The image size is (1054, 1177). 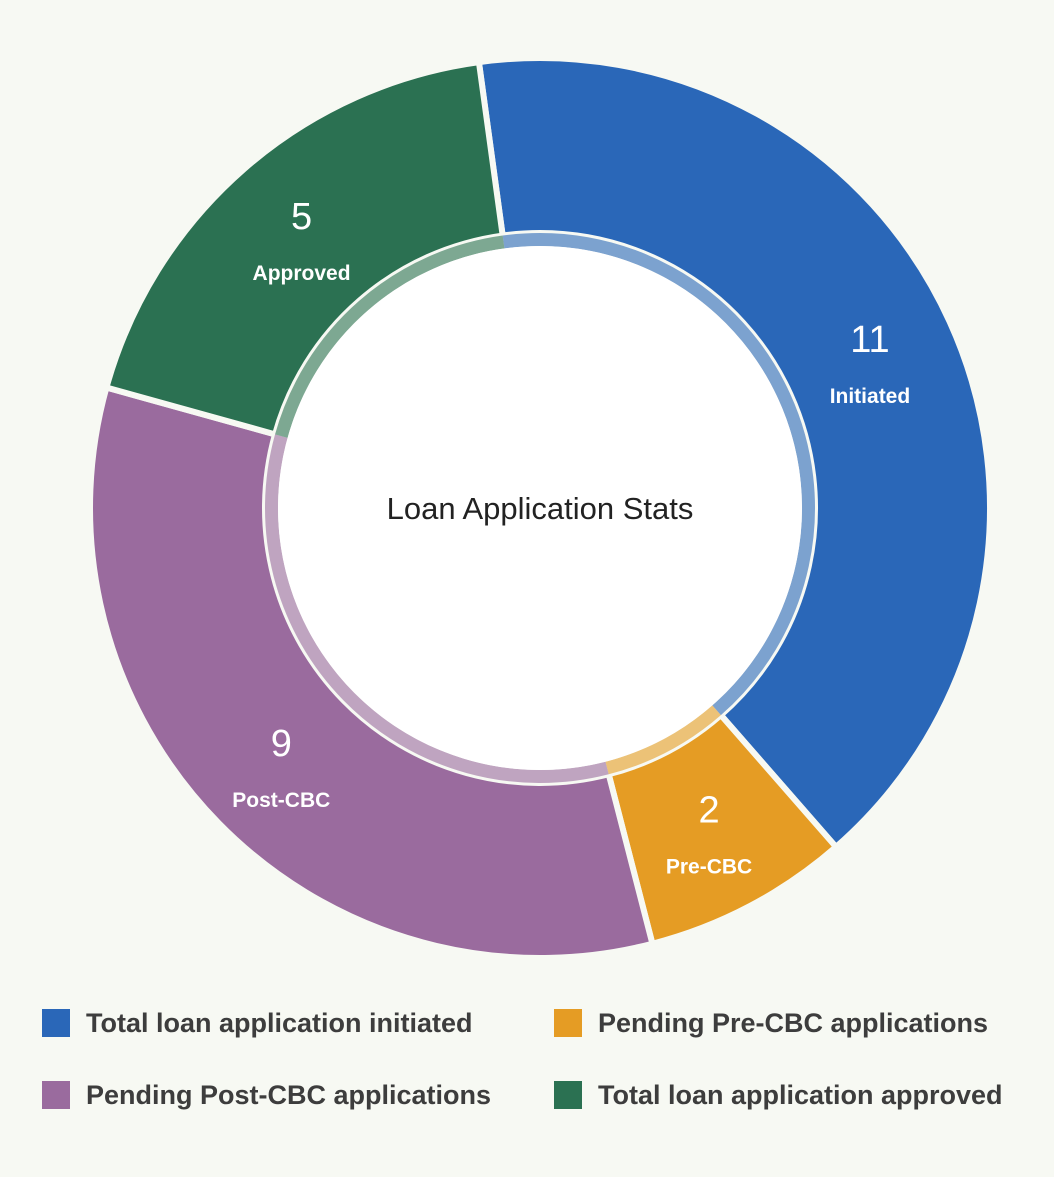 I want to click on legend-item-pre-cbc: Pending Pre-CBC applications, so click(x=798, y=1023).